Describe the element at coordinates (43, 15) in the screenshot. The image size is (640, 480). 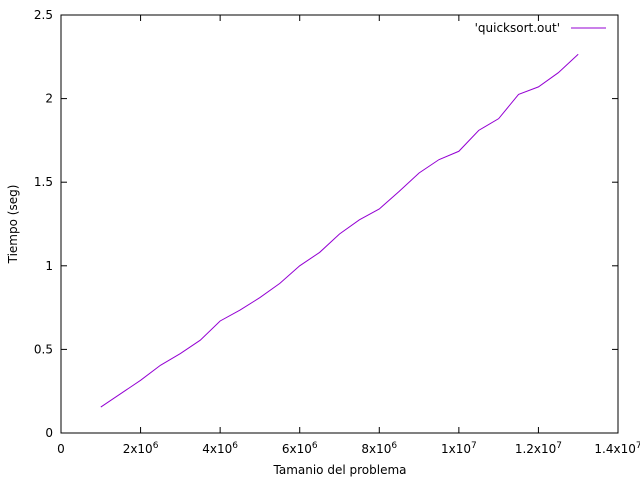
I see `y-tick-label: 2.5` at that location.